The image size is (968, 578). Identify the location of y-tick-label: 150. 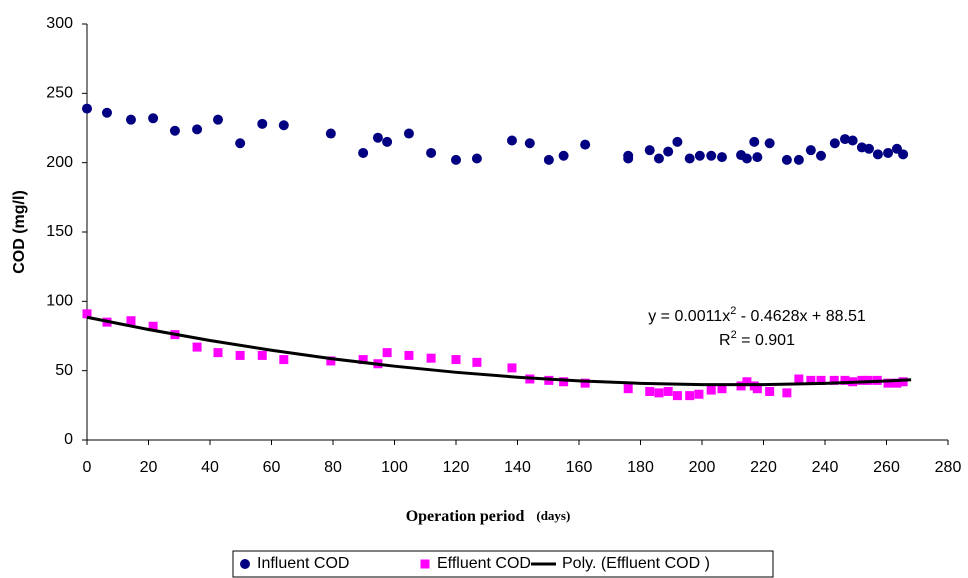
(59, 231).